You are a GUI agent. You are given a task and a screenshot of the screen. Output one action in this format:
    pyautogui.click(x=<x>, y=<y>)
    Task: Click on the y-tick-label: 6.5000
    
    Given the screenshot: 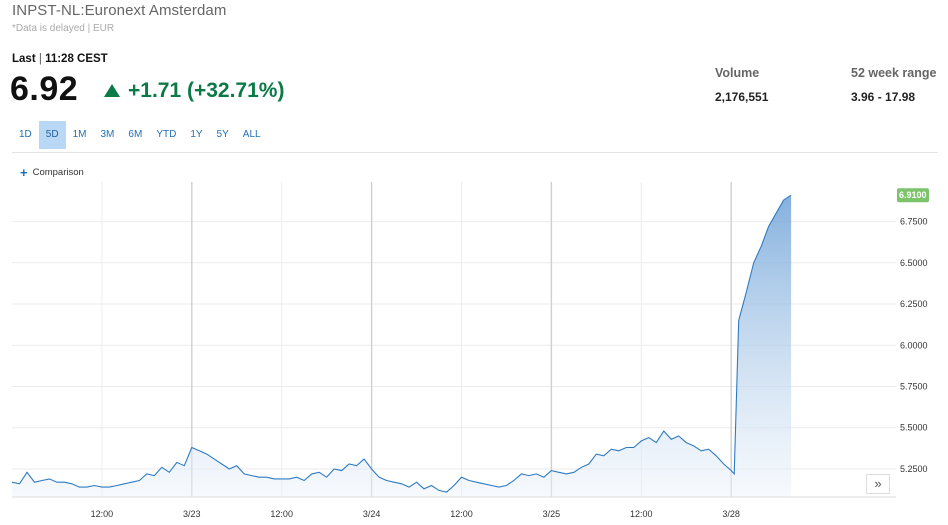 What is the action you would take?
    pyautogui.click(x=914, y=263)
    